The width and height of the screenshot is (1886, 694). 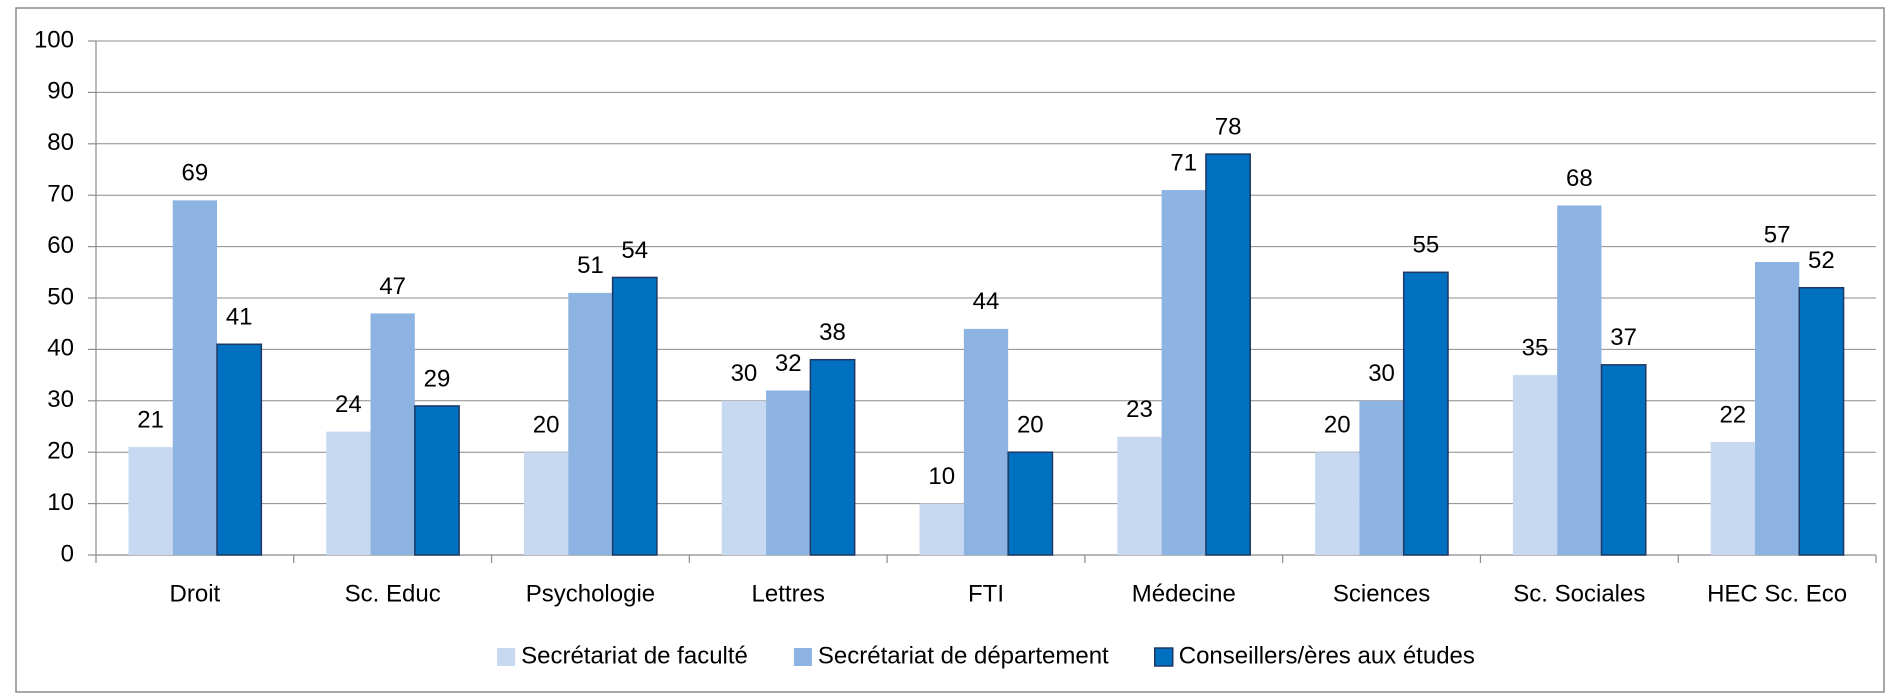 What do you see at coordinates (634, 655) in the screenshot?
I see `legend-label: Secrétariat de faculté` at bounding box center [634, 655].